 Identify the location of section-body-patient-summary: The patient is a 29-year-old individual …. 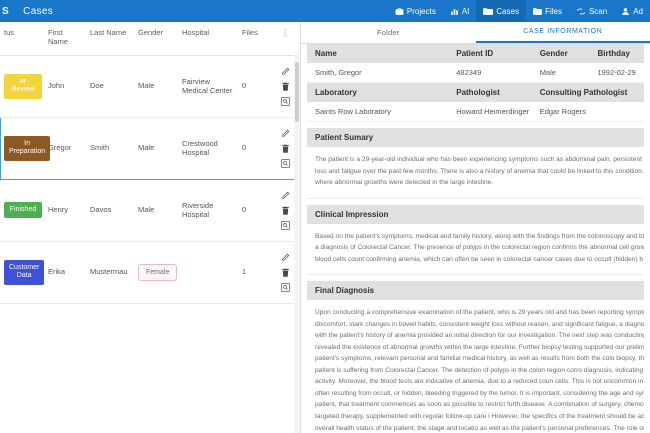
(475, 173).